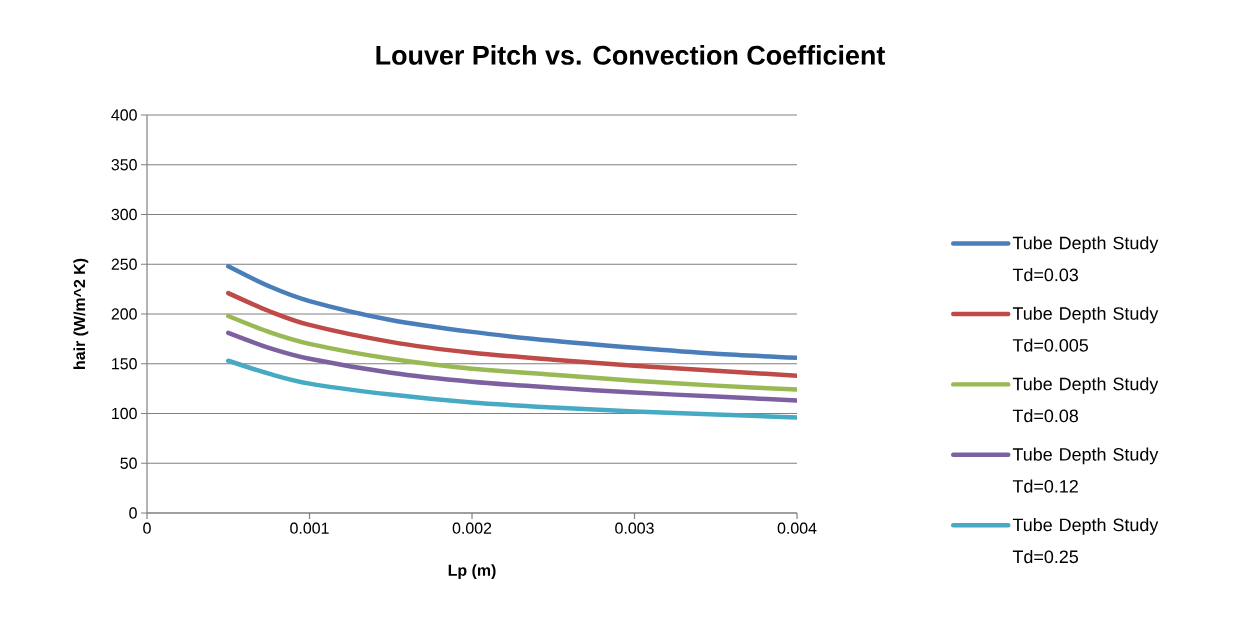  What do you see at coordinates (124, 413) in the screenshot?
I see `y-tick-label: 100` at bounding box center [124, 413].